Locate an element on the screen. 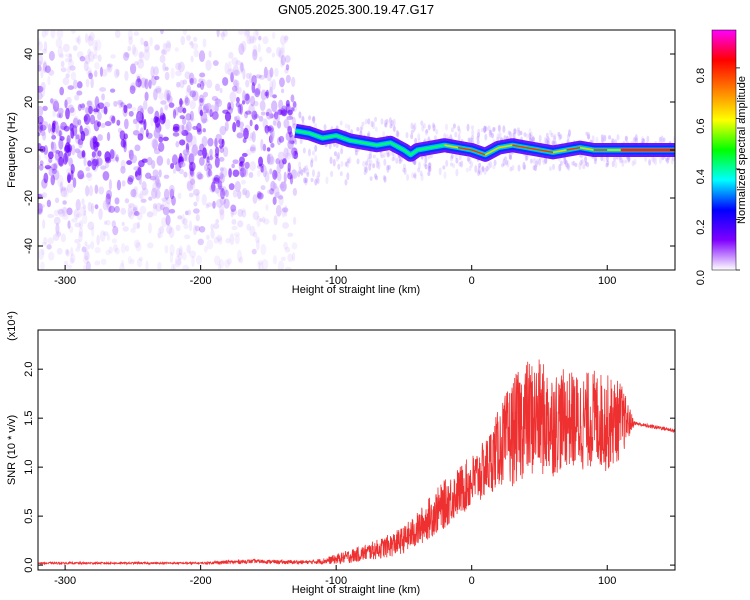 The width and height of the screenshot is (750, 600). colorbar-tick-label: 0.8 is located at coordinates (701, 75).